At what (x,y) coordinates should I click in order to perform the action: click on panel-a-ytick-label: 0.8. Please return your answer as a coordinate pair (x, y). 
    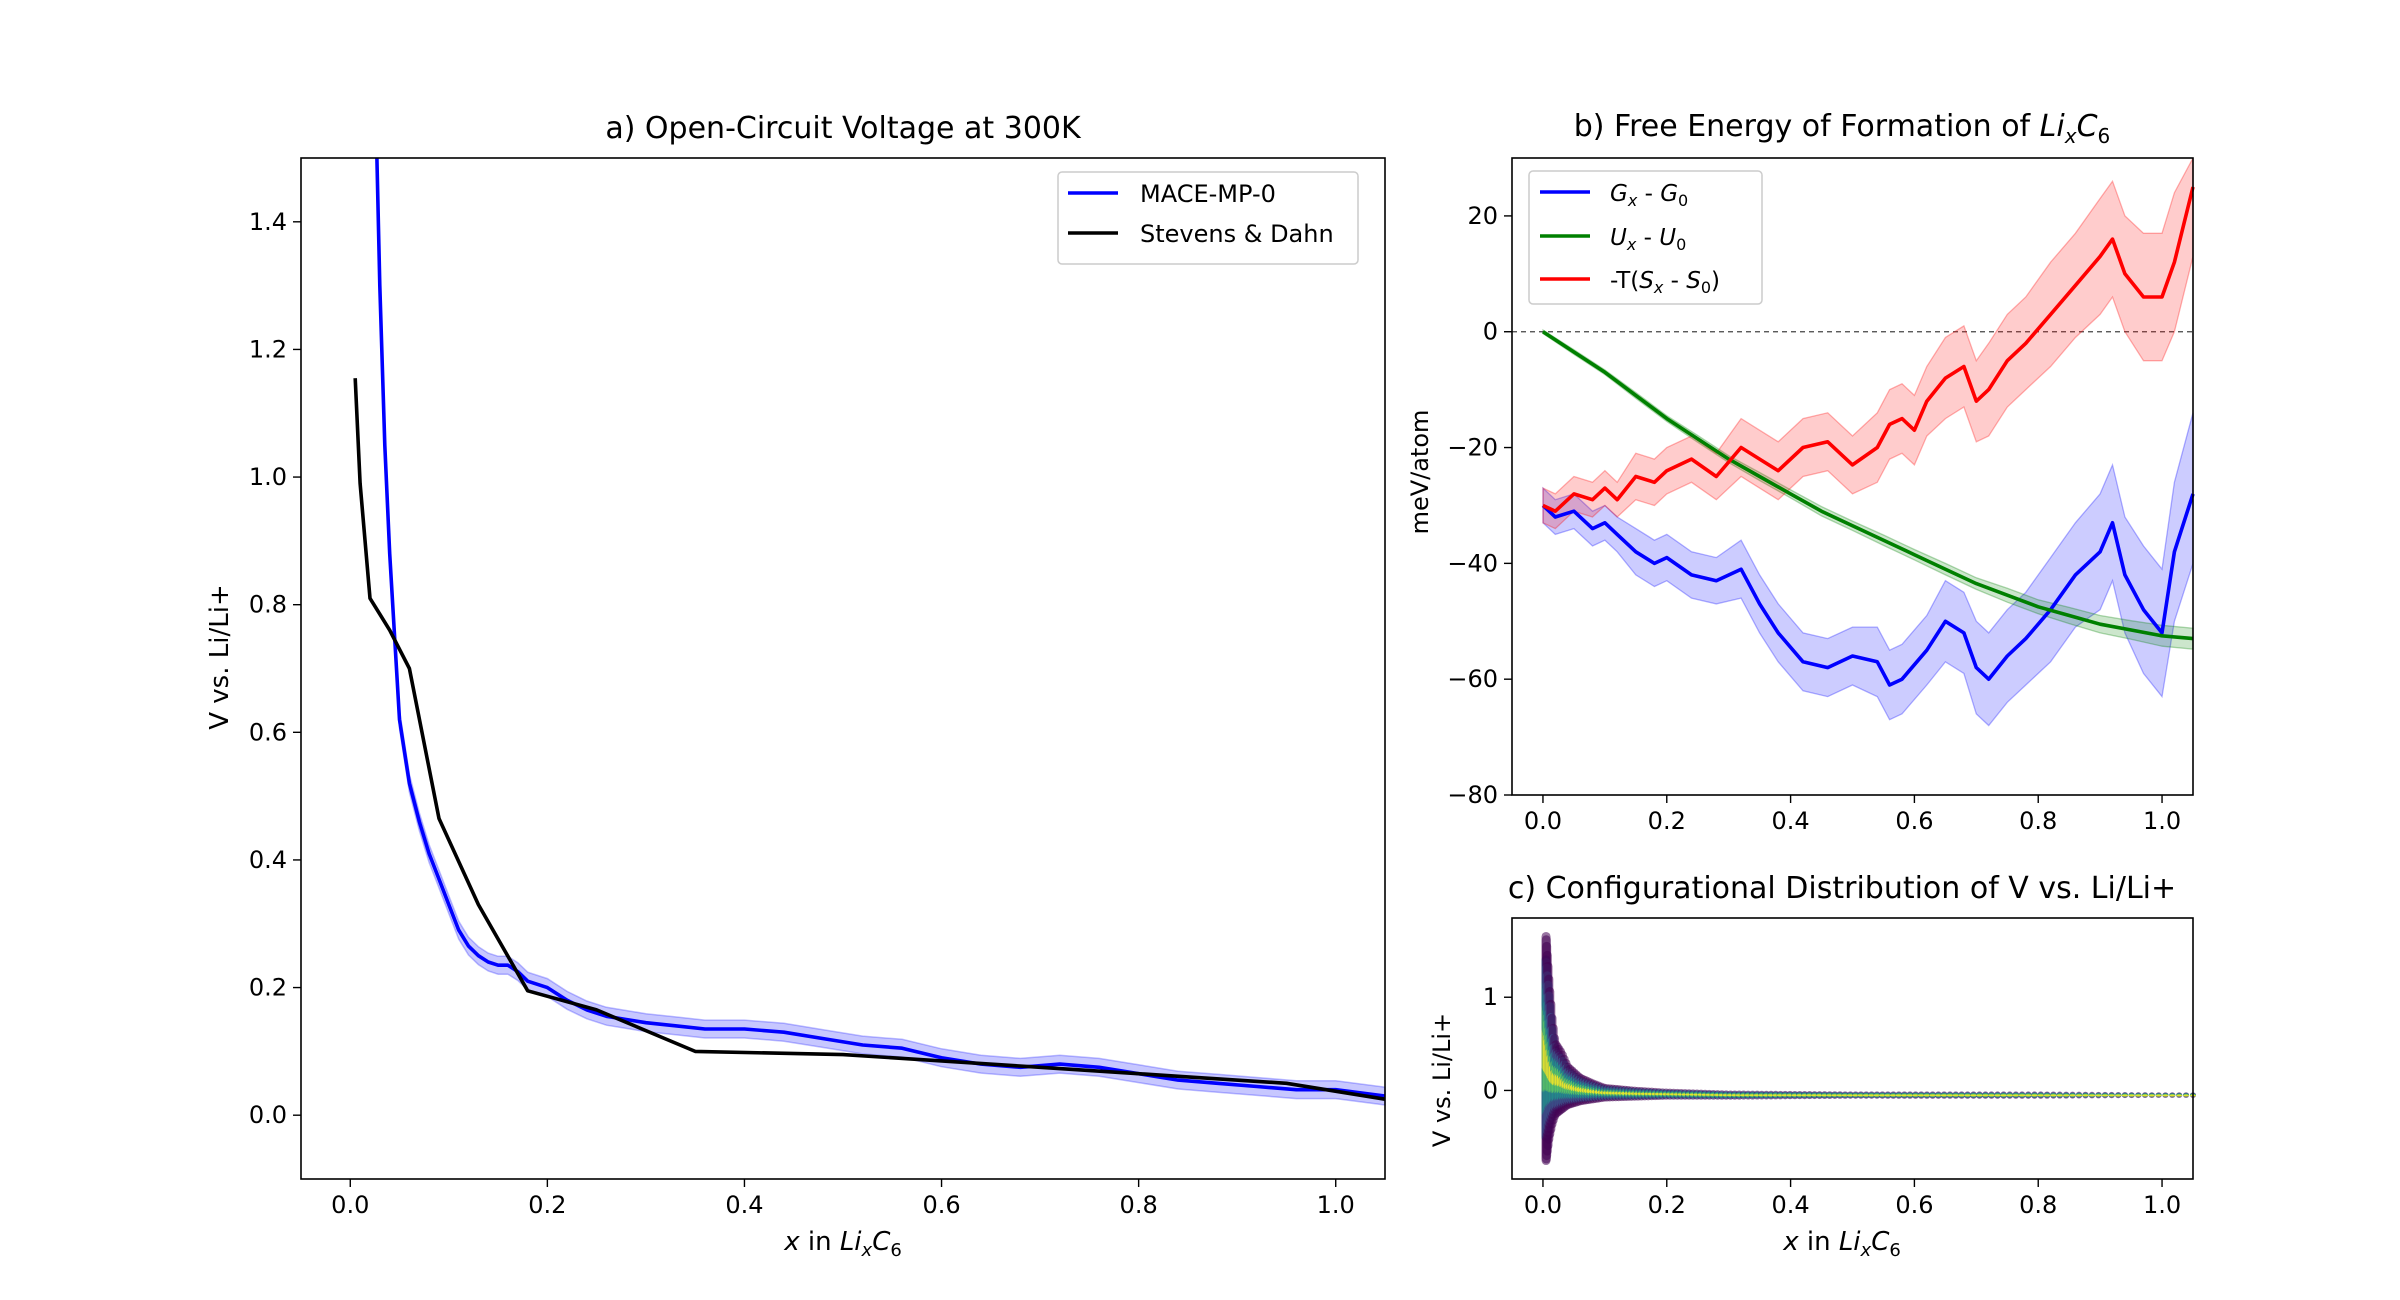
    Looking at the image, I should click on (268, 605).